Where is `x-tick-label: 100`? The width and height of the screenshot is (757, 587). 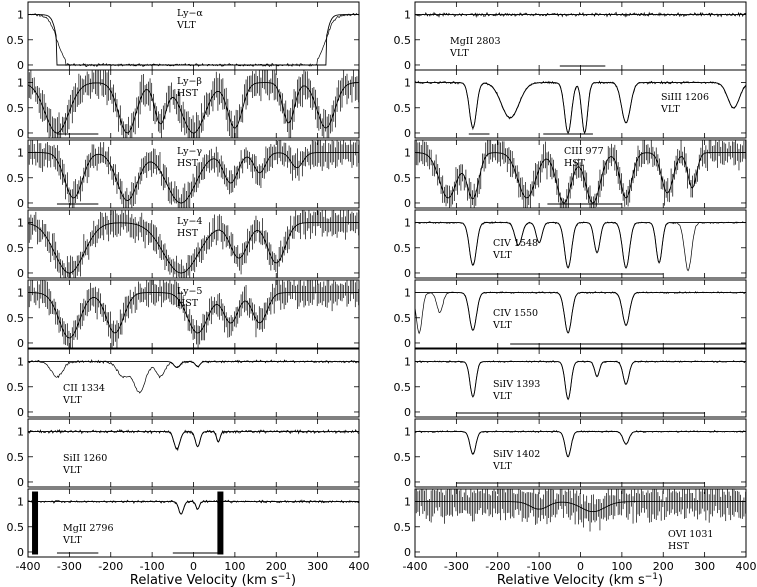
x-tick-label: 100 is located at coordinates (234, 566).